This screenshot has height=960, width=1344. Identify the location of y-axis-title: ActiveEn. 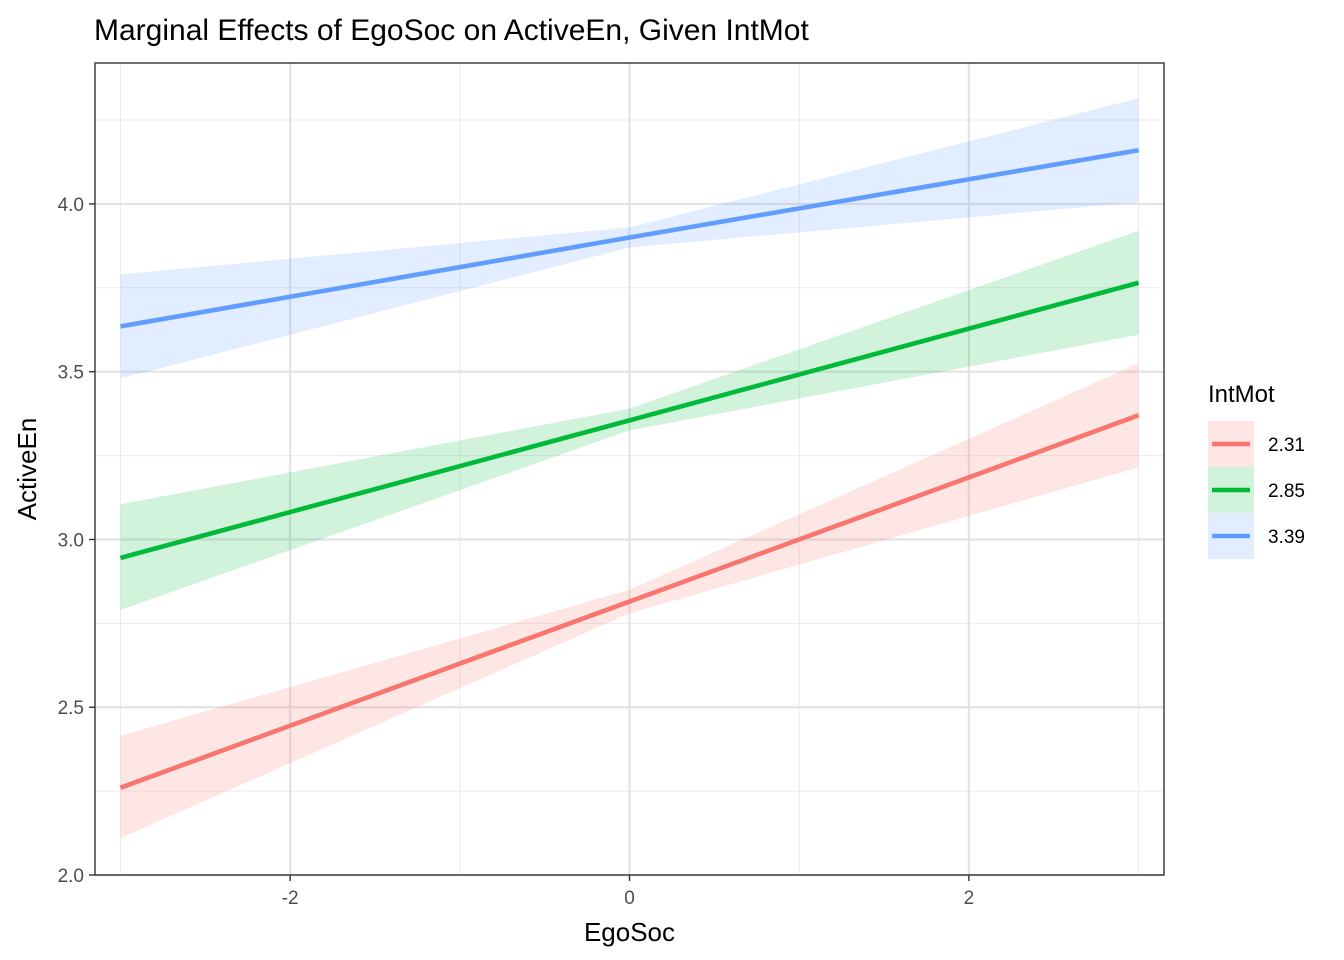
(27, 469).